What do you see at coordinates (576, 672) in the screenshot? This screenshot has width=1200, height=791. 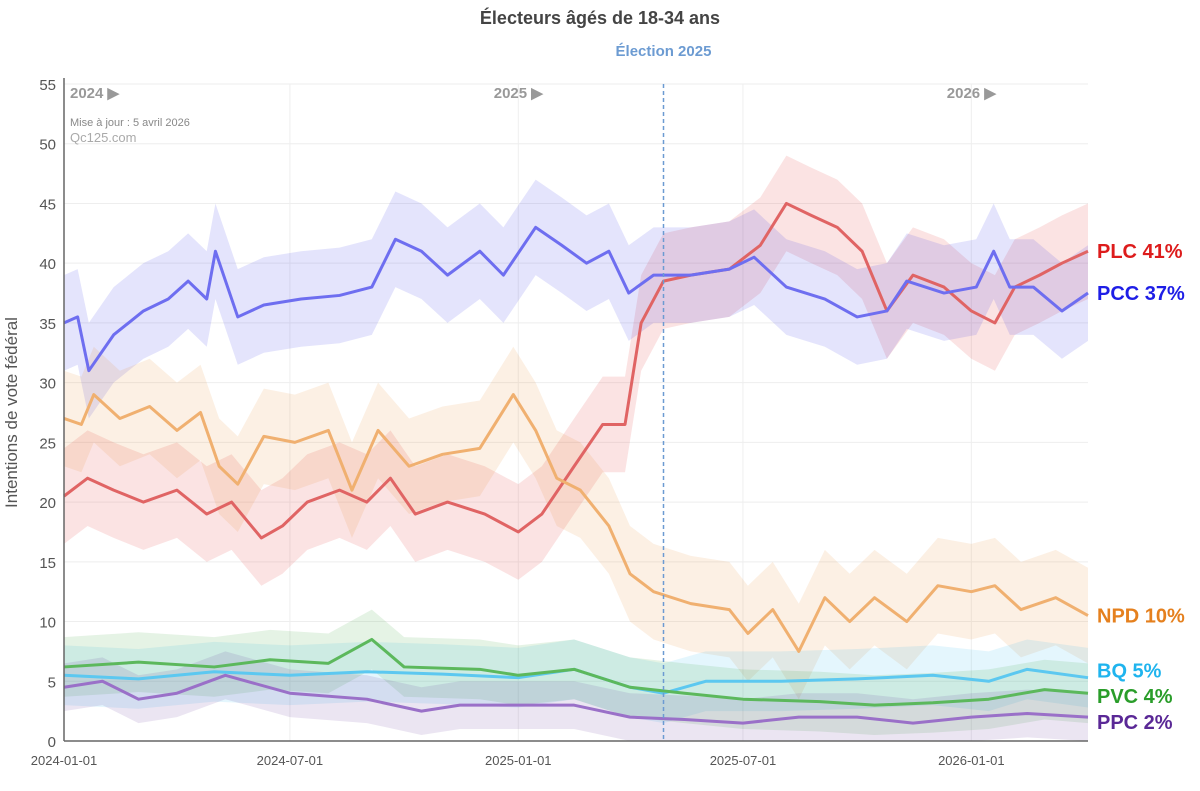 I see `series-line-pvc` at bounding box center [576, 672].